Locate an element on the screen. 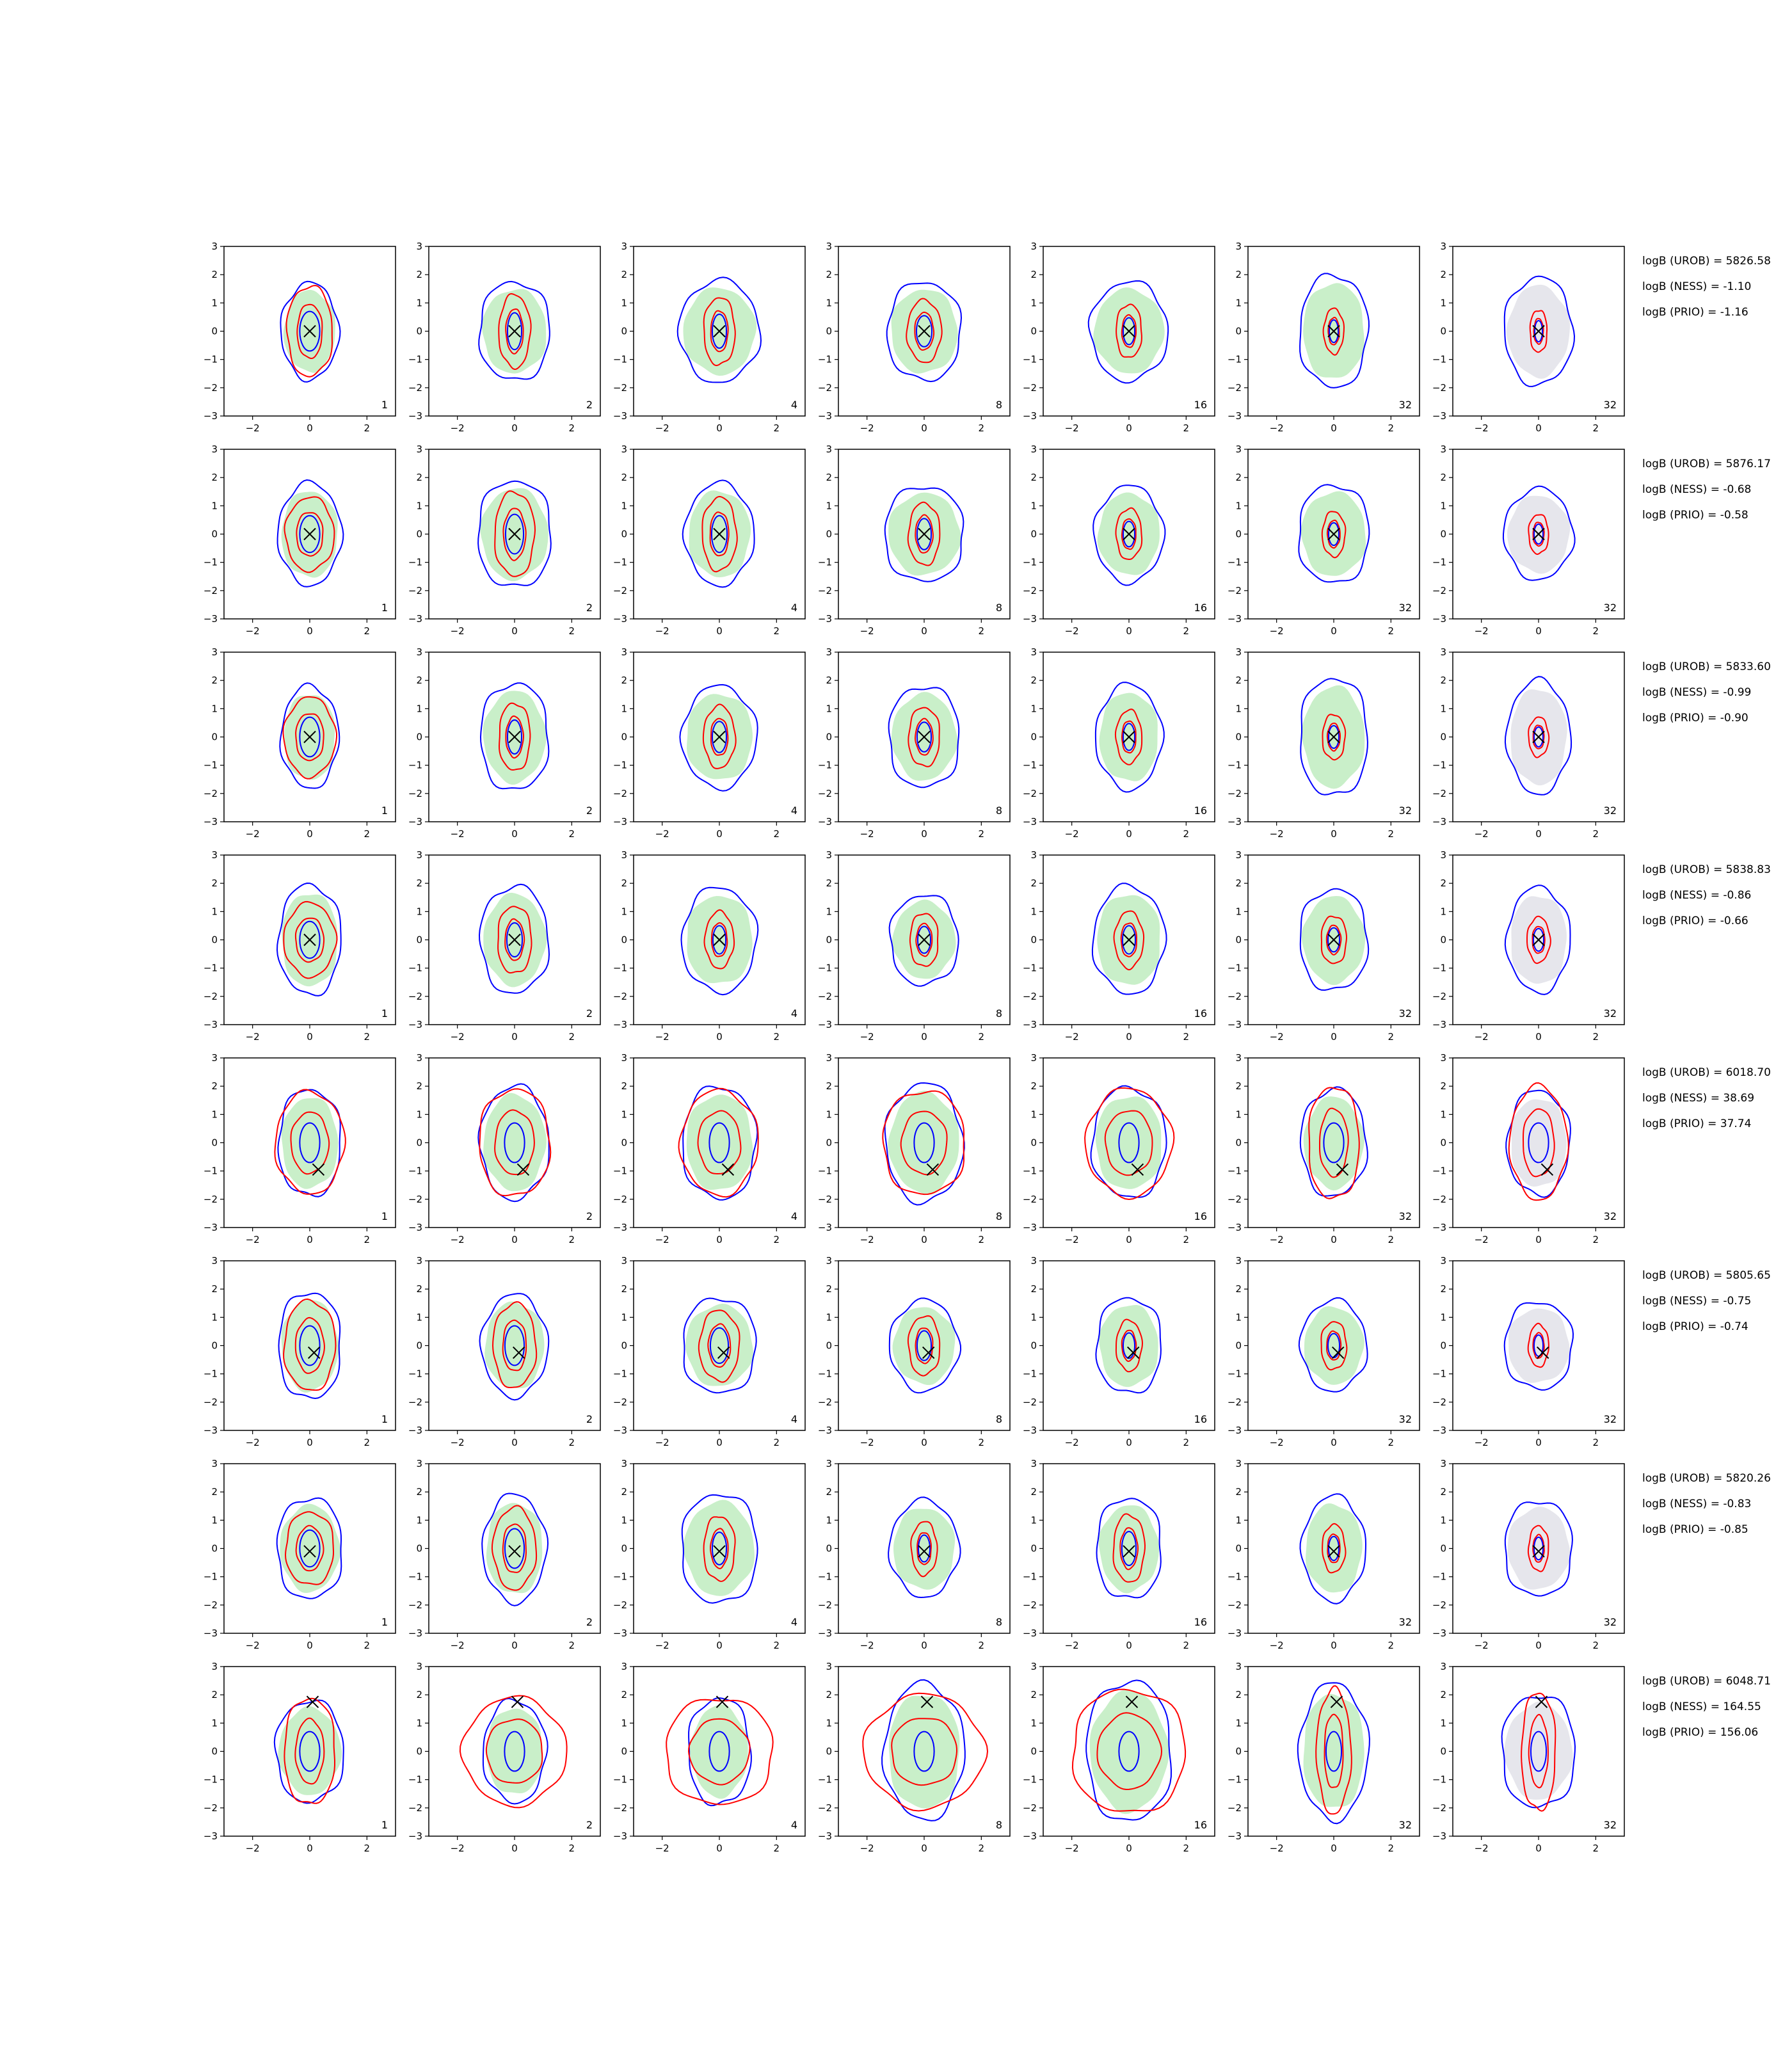  panel: −2 0 2 −3 −2 −1 0 1 2 3 1 is located at coordinates (300, 1757).